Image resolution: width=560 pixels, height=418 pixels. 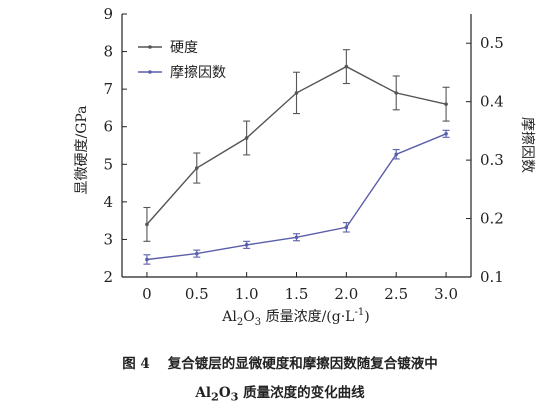 I want to click on x-label-al: Al, so click(x=229, y=317).